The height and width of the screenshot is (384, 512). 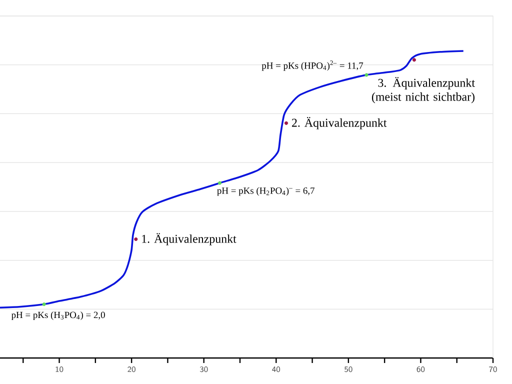 I want to click on annotation: pH = pKs (H$_{3}$PO$_{4}$) = 2,0, so click(x=58, y=315).